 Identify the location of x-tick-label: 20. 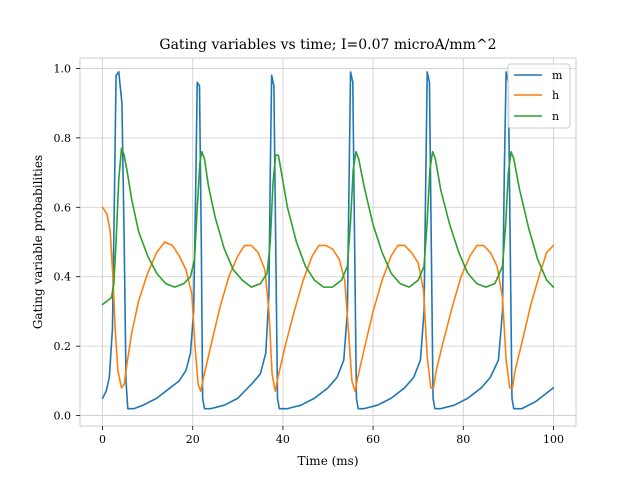
(193, 439).